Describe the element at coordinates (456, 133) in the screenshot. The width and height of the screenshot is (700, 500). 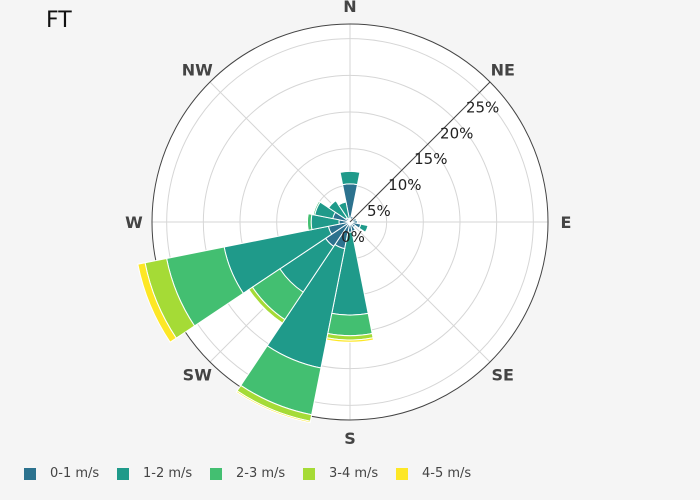
I see `radial-tick-label: 20%` at that location.